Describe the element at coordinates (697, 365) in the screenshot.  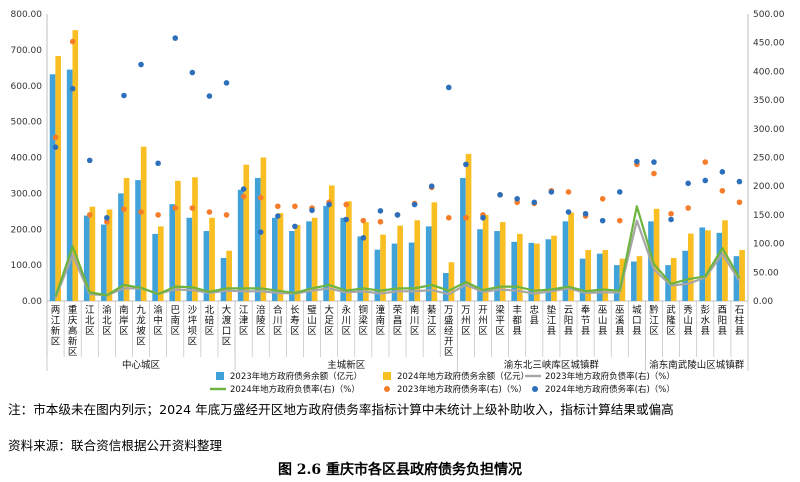
I see `group-label: 渝东南武陵山区城镇群` at that location.